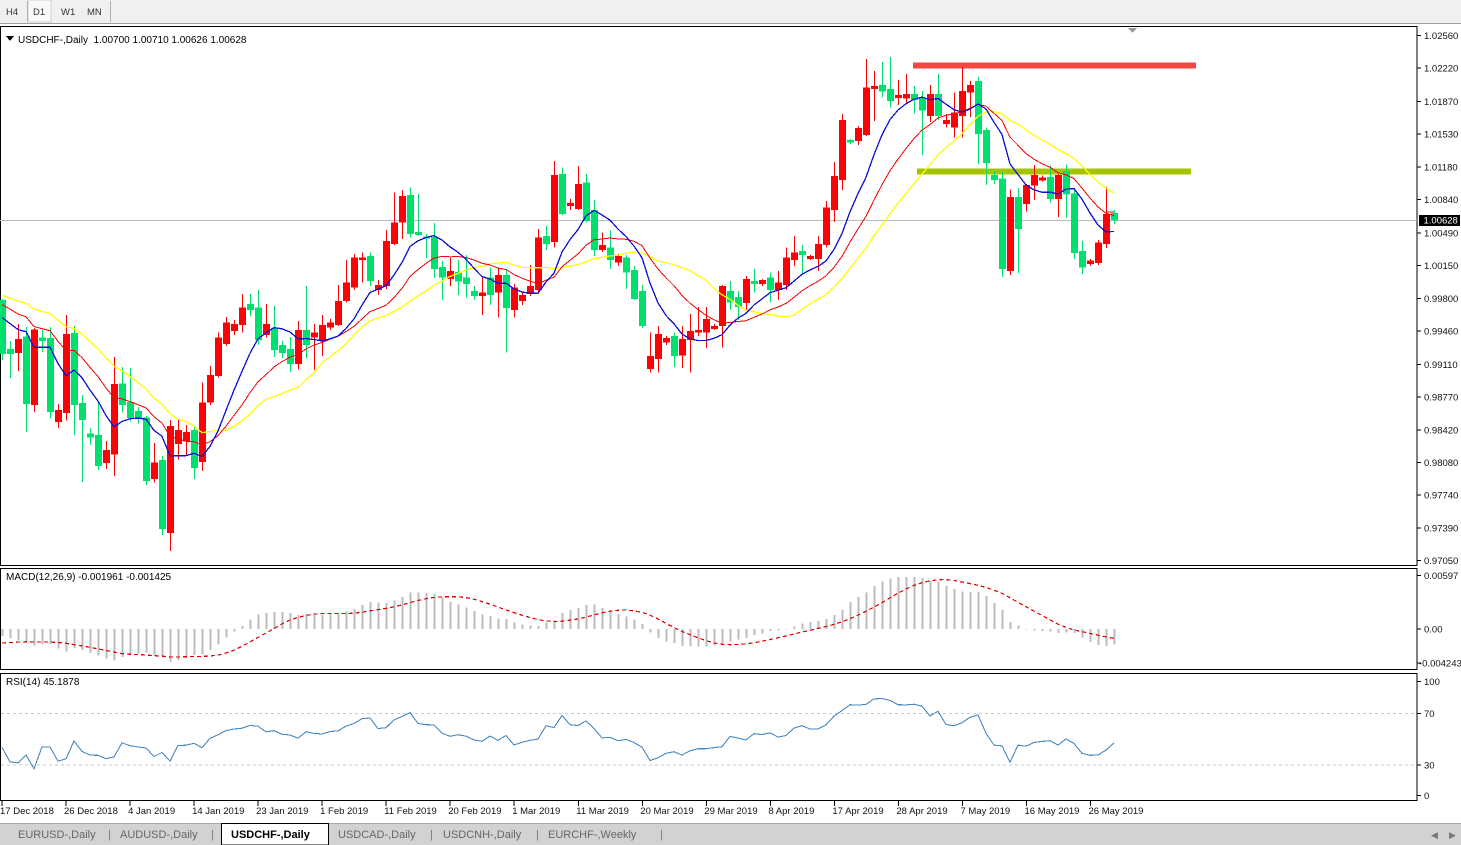 The width and height of the screenshot is (1461, 845). Describe the element at coordinates (857, 811) in the screenshot. I see `svg-text: 17 Apr 2019` at that location.